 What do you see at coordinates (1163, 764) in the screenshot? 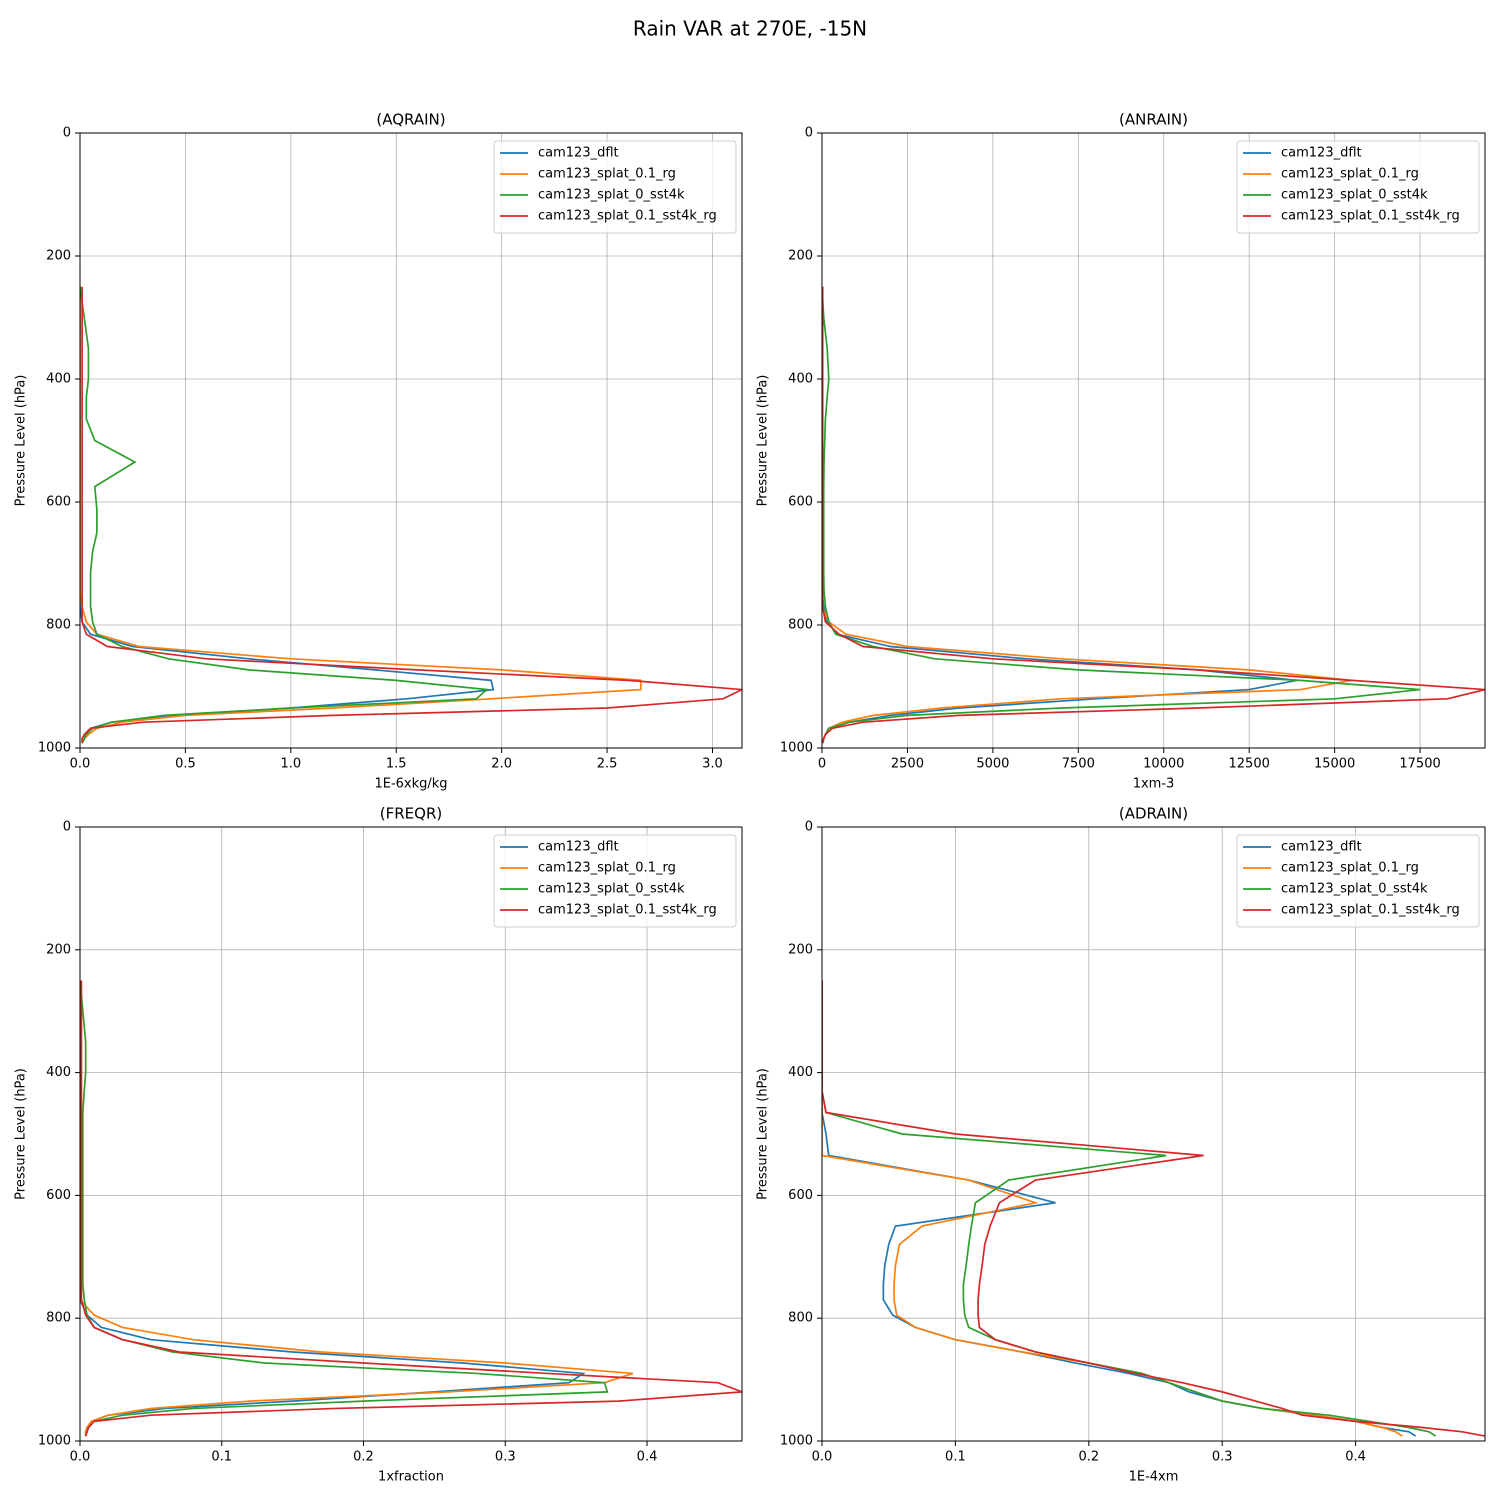
I see `x-tick-label: 10000` at bounding box center [1163, 764].